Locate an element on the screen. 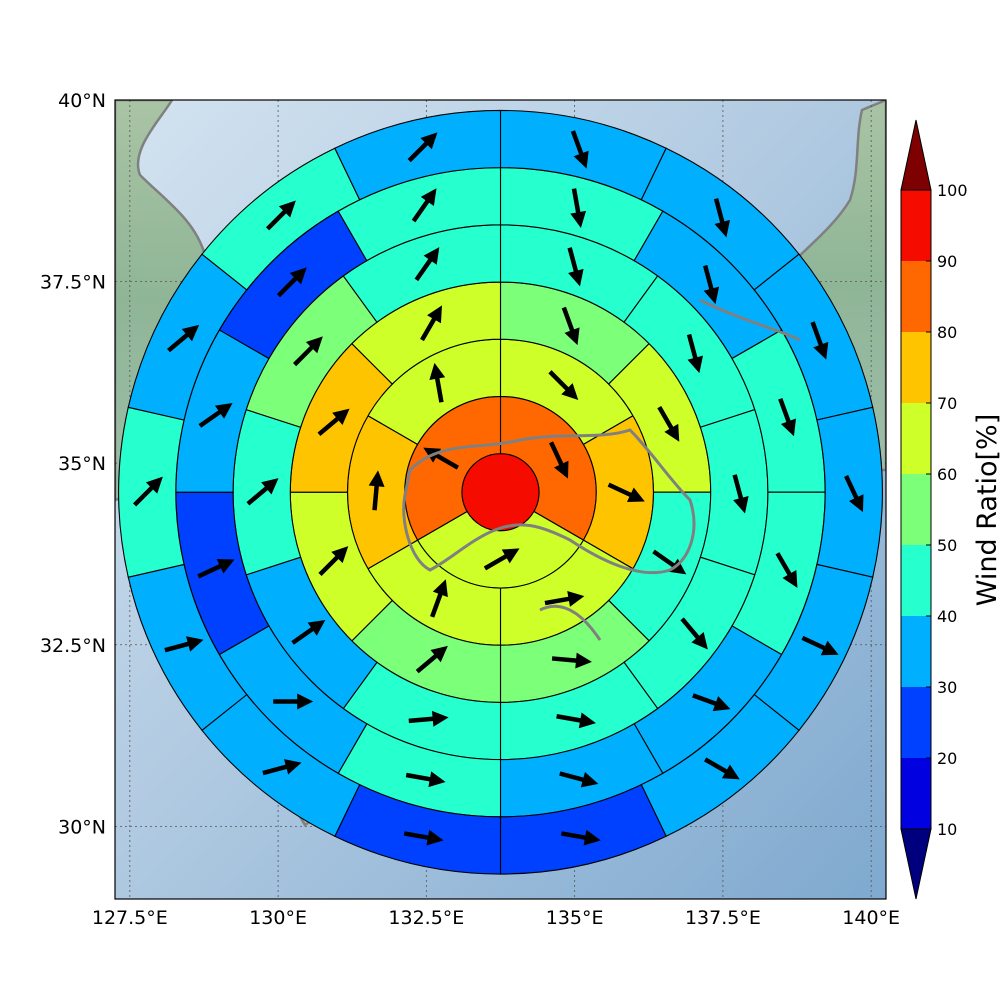 The height and width of the screenshot is (1000, 1000). y-tick-label: 30°N is located at coordinates (82, 827).